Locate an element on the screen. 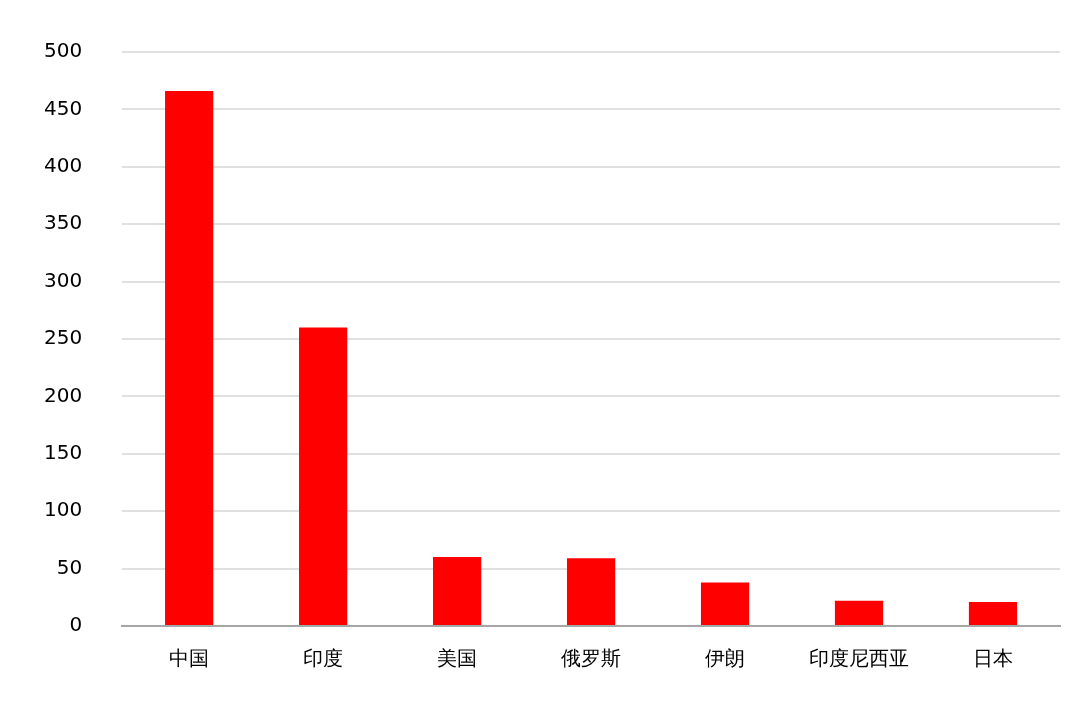 The width and height of the screenshot is (1080, 702). y-tick-label: 50 is located at coordinates (69, 566).